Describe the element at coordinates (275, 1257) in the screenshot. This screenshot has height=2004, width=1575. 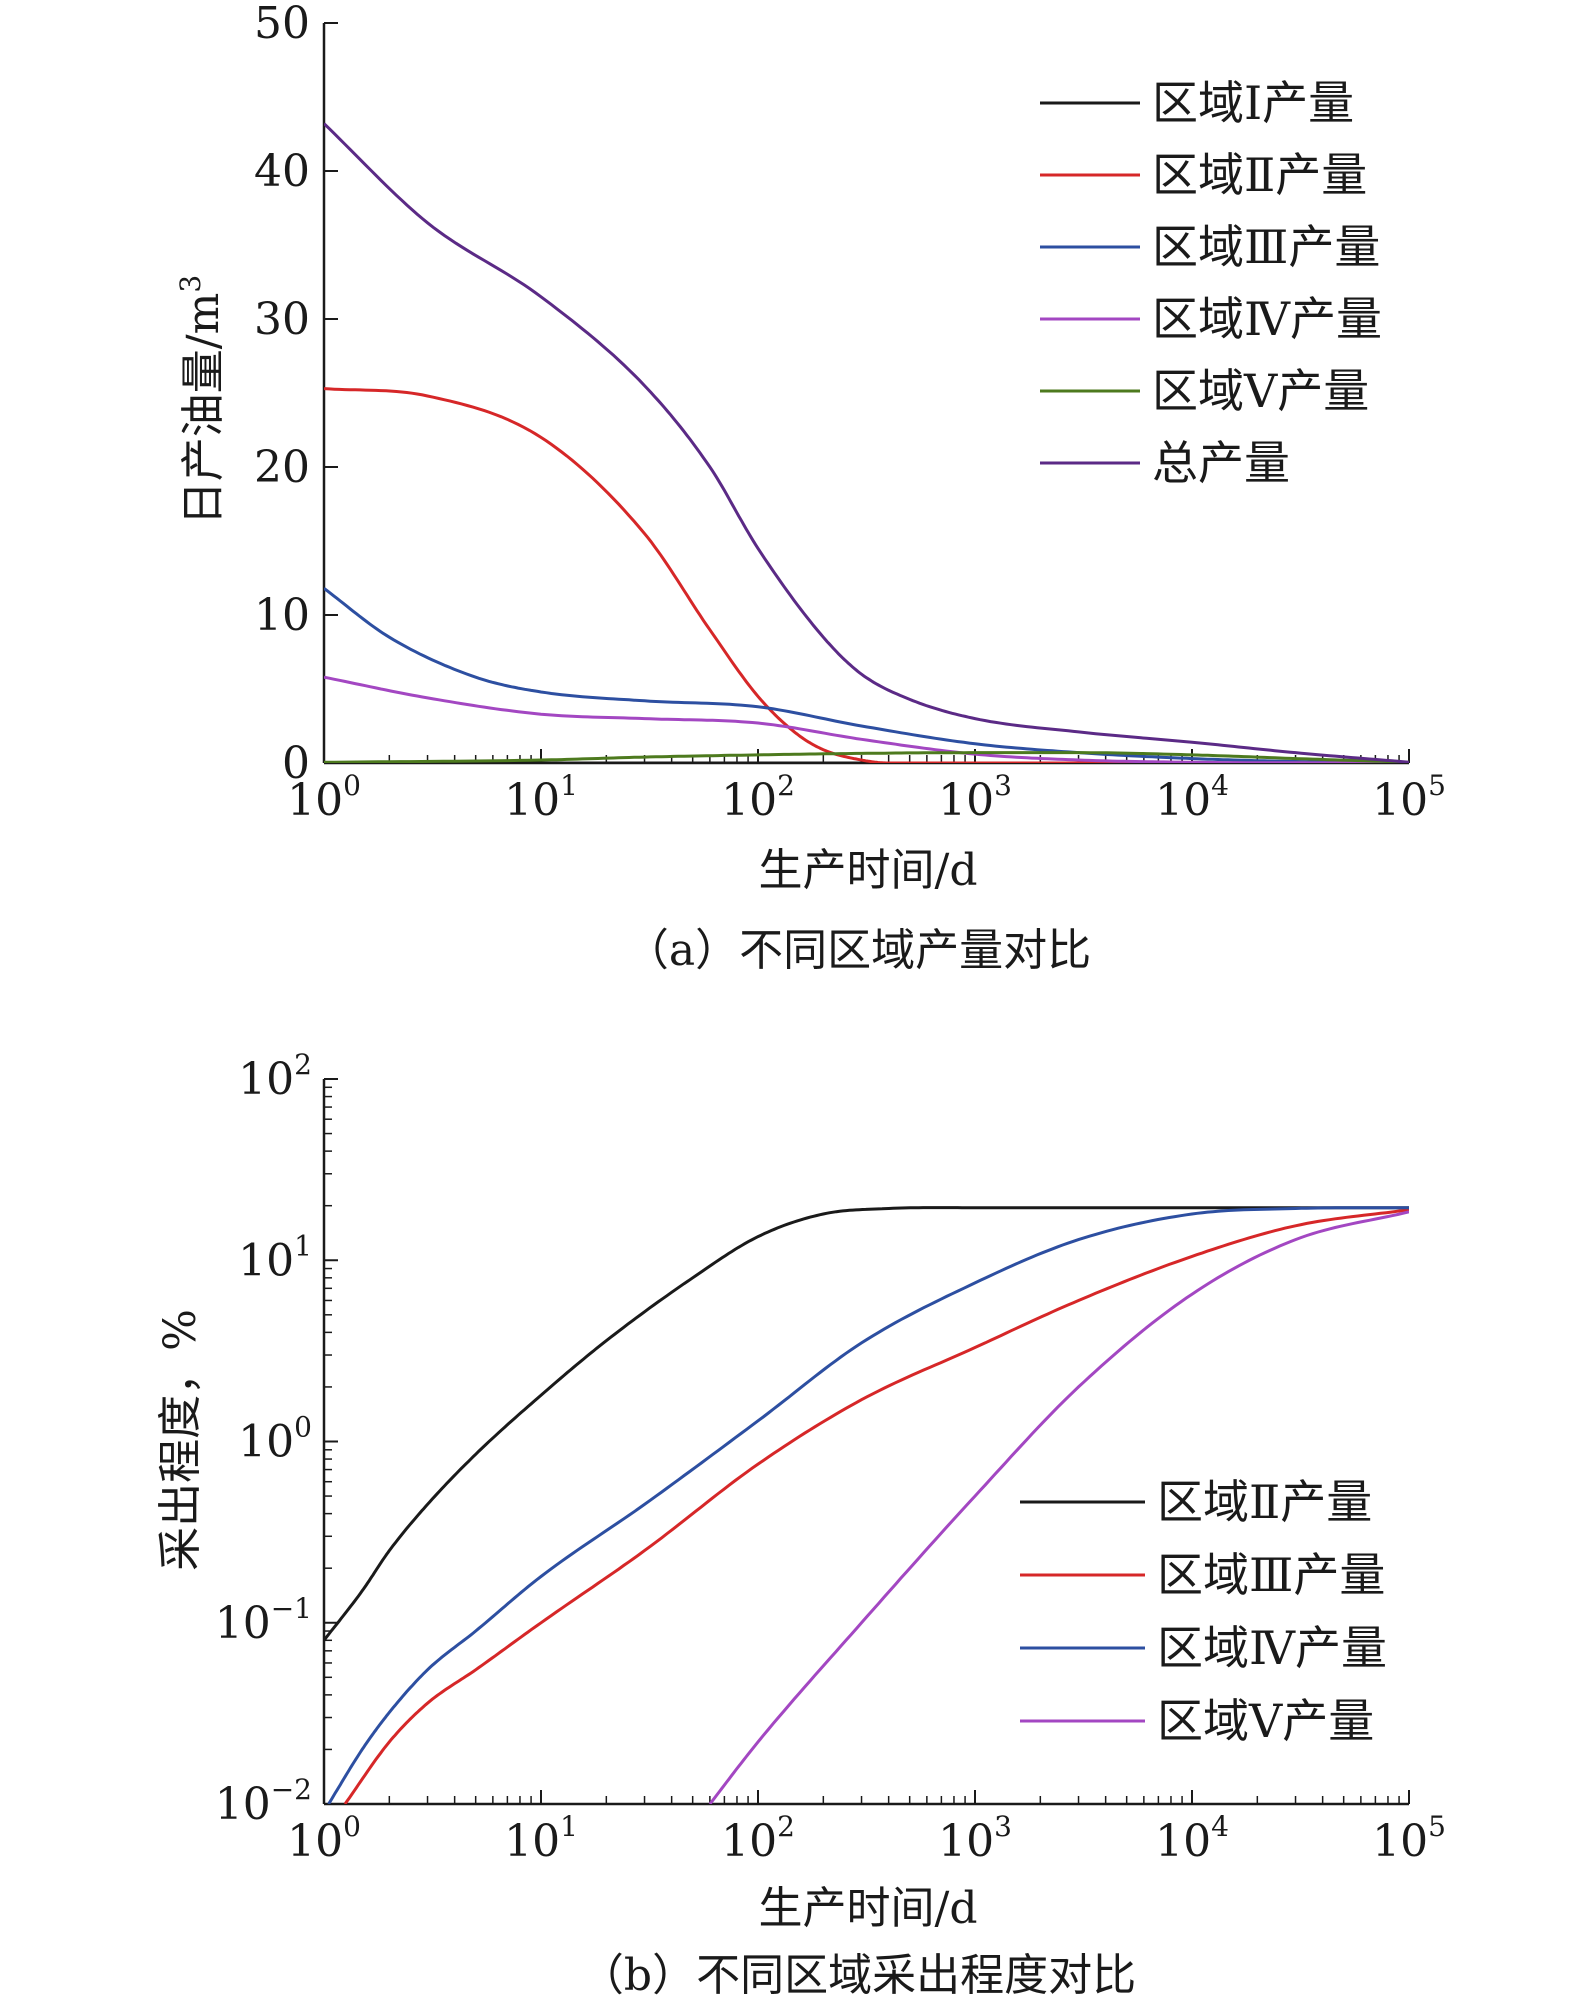
I see `y-tick-label: 10¹` at that location.